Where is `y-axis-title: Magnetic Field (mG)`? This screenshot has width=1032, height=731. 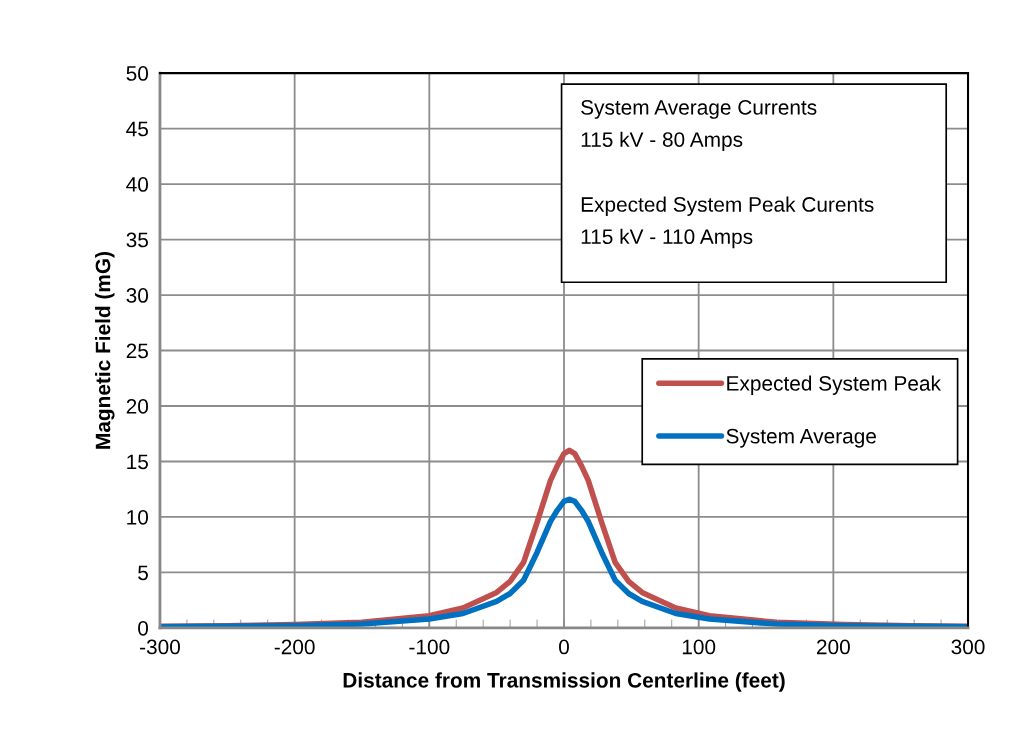 y-axis-title: Magnetic Field (mG) is located at coordinates (105, 350).